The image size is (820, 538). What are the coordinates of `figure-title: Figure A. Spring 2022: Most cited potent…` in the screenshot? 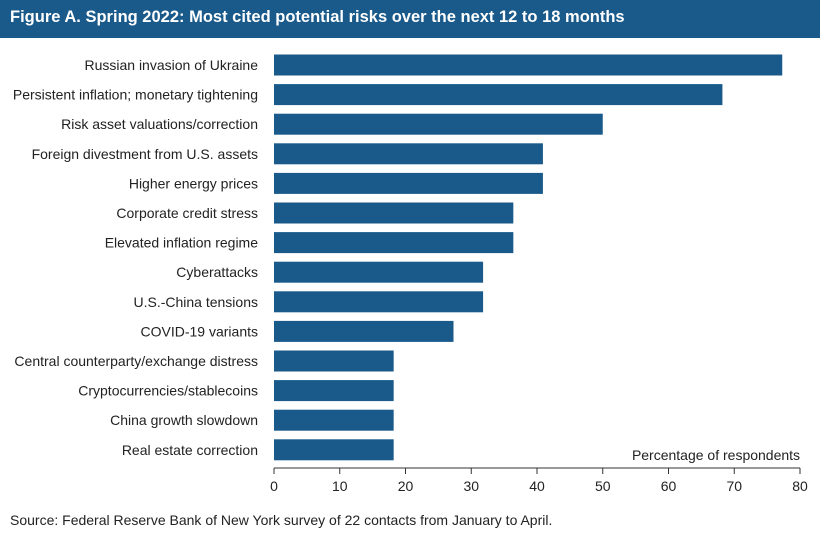 It's located at (317, 17).